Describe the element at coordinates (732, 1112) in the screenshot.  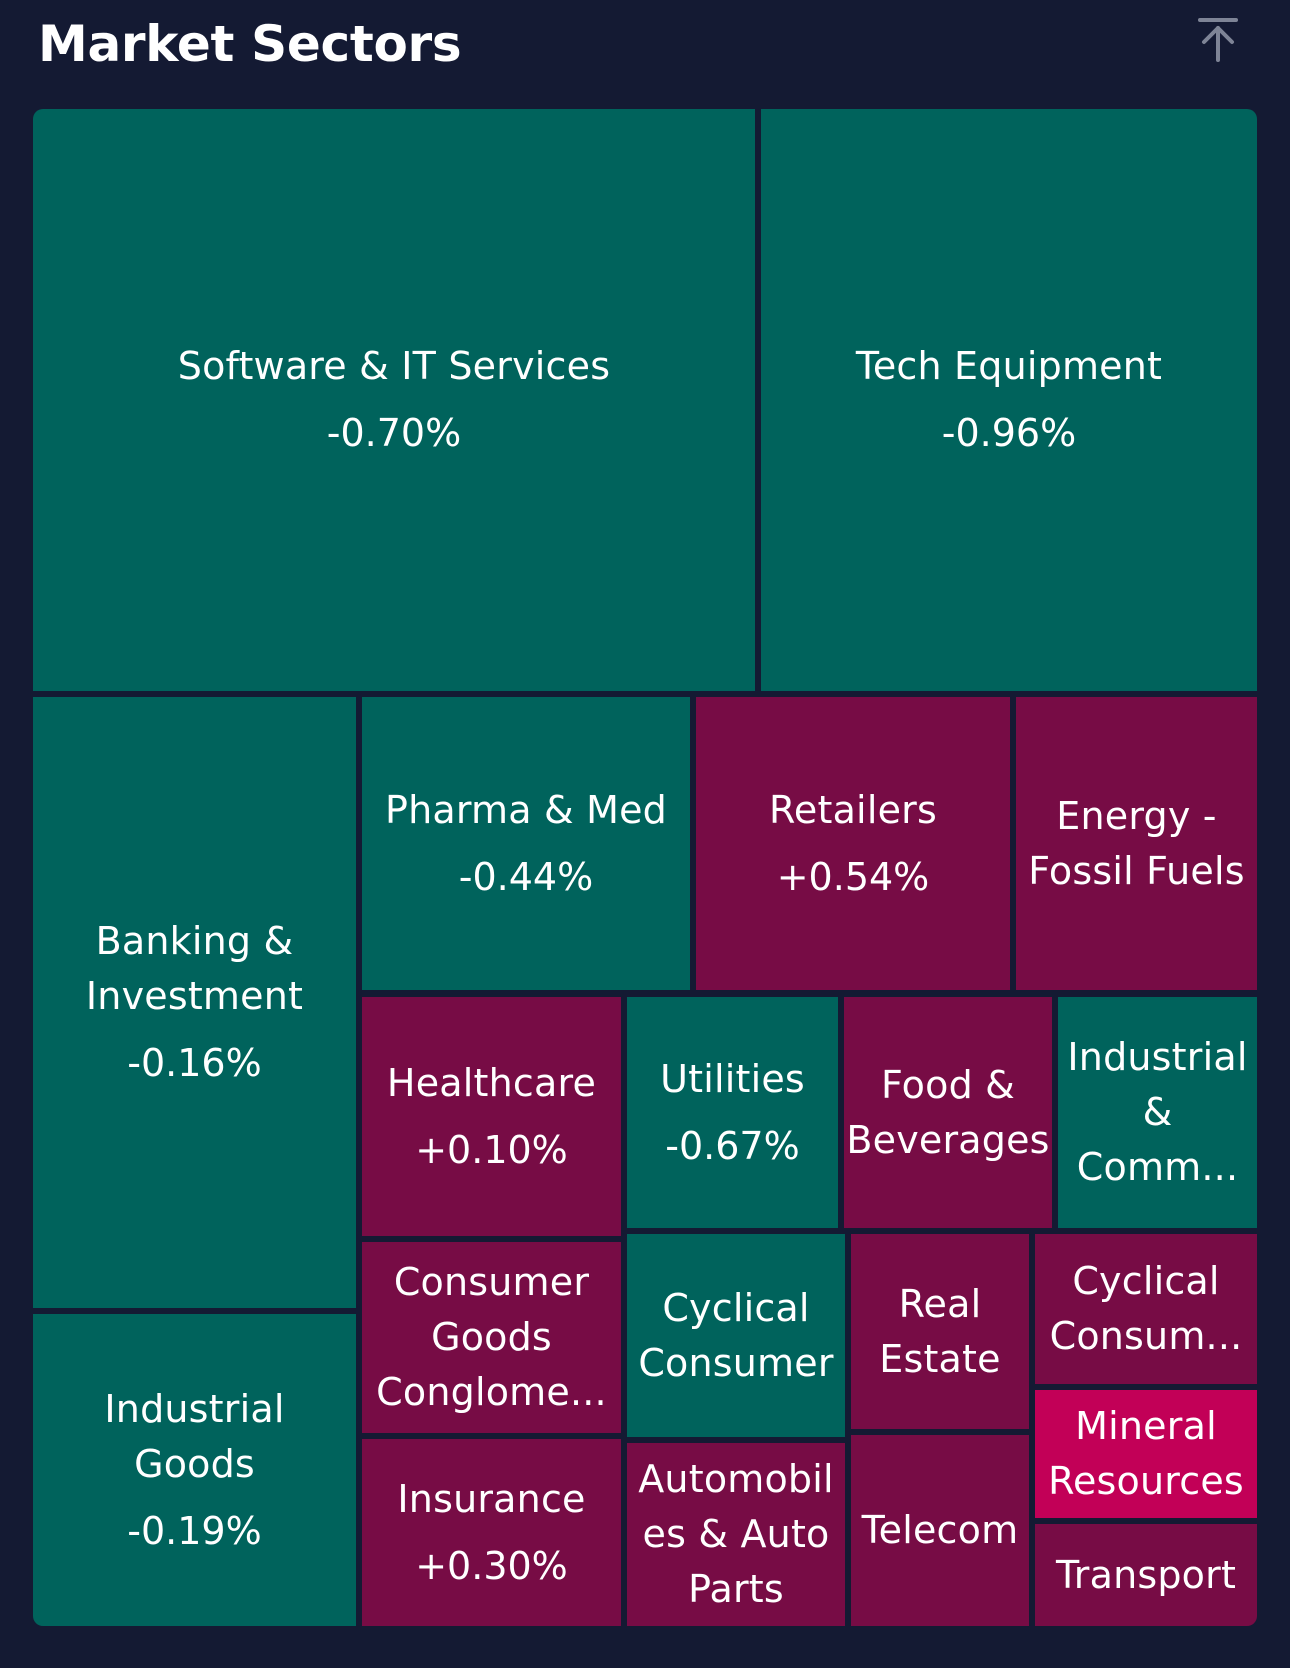
I see `sector-tile-utilities: Utilities -0.67%` at that location.